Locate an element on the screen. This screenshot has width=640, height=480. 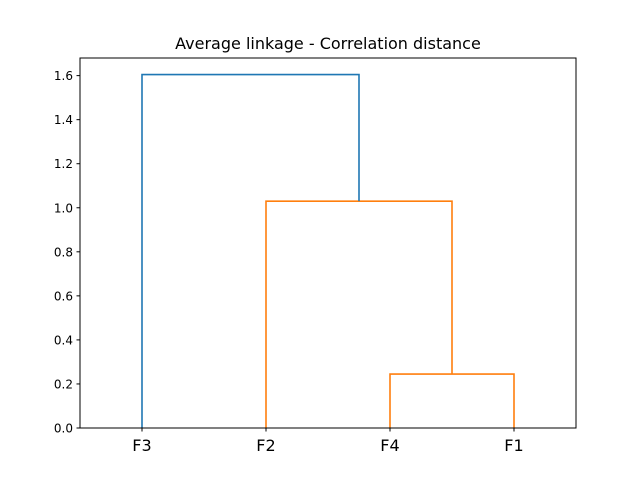
leaf-label: F4 is located at coordinates (389, 445).